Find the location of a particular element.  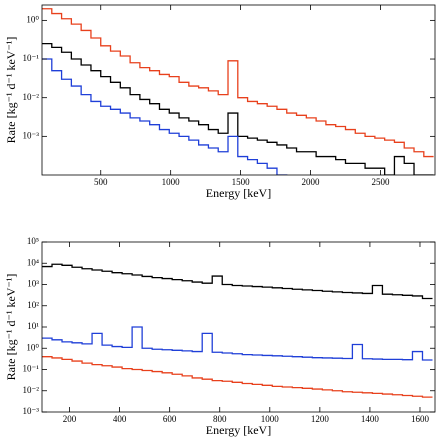

x-tick-label: 500 is located at coordinates (101, 182).